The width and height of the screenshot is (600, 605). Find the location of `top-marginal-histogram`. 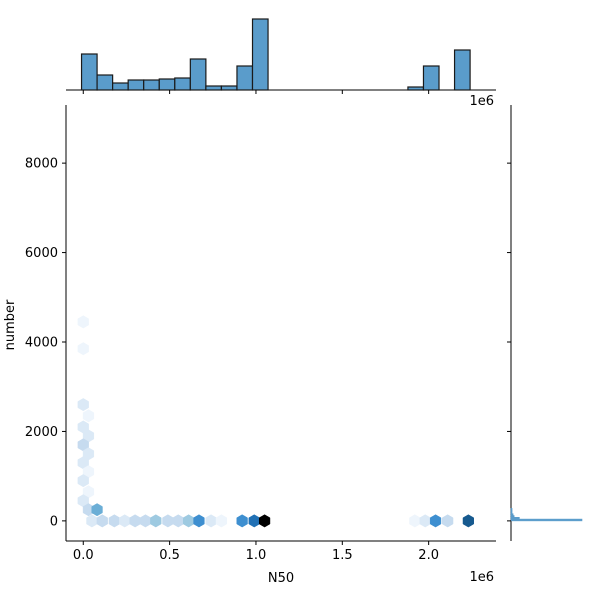

top-marginal-histogram is located at coordinates (281, 54).